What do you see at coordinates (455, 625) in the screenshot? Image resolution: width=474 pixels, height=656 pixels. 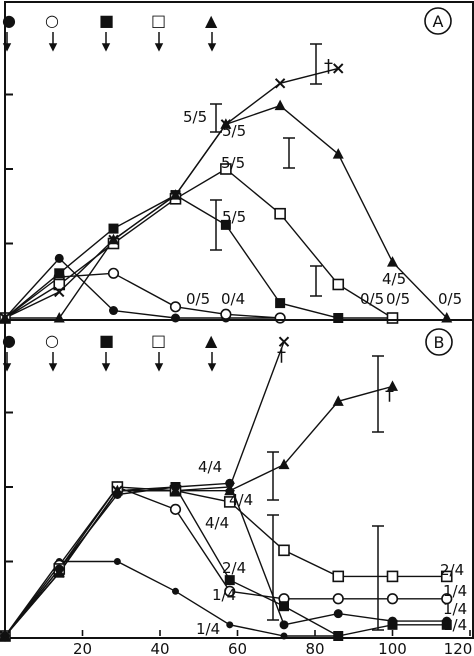 I see `annotation-b-10: 1/4` at bounding box center [455, 625].